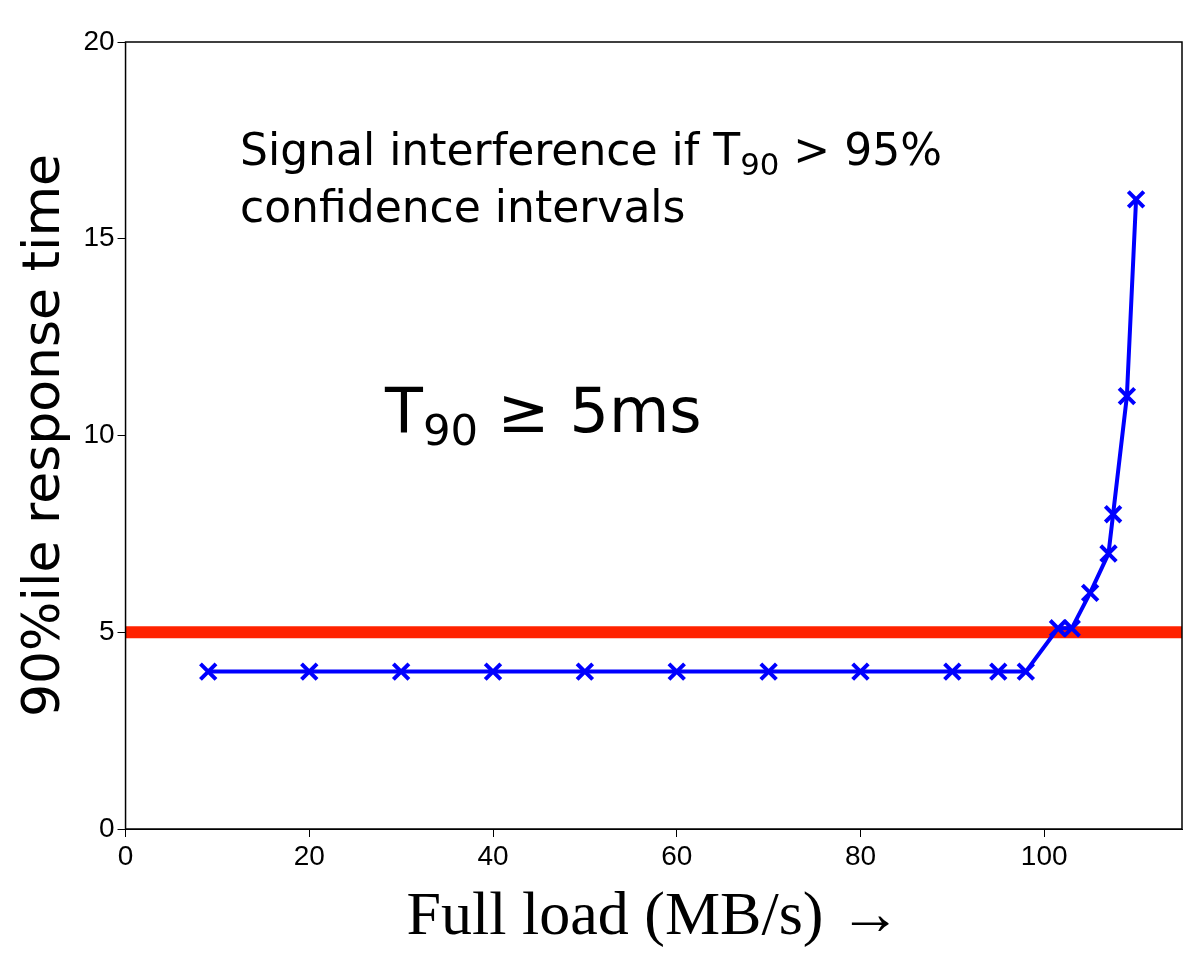 Image resolution: width=1197 pixels, height=979 pixels. What do you see at coordinates (591, 178) in the screenshot?
I see `text: Signal interference if T$_{90}$ > 95% confidence intervals` at bounding box center [591, 178].